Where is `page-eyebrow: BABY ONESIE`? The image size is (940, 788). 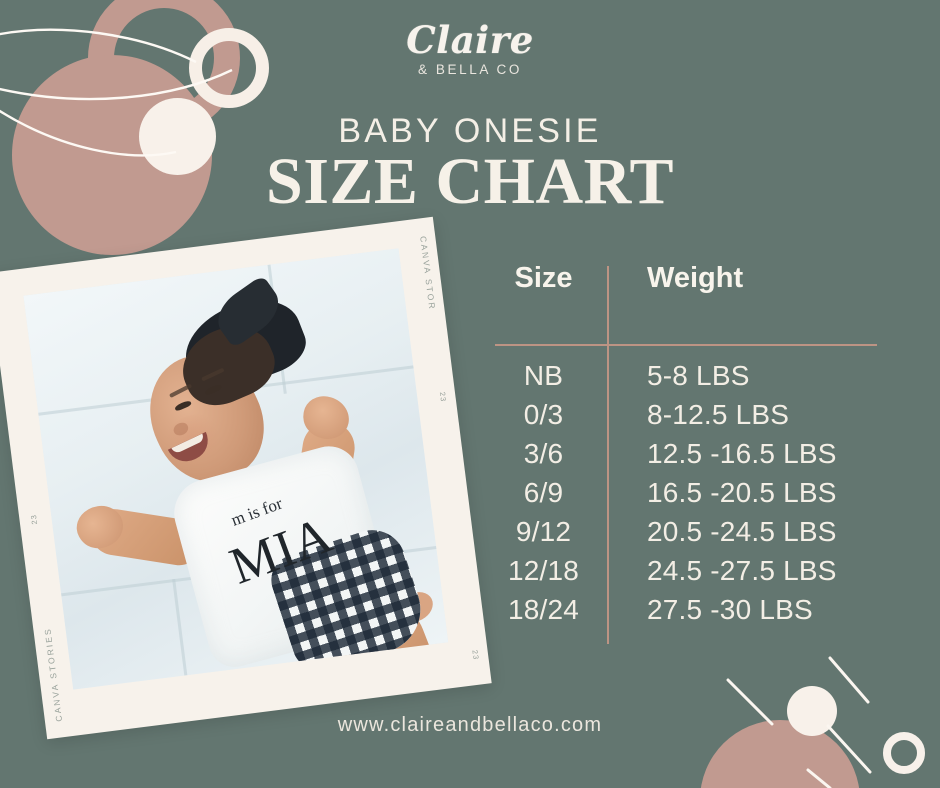 page-eyebrow: BABY ONESIE is located at coordinates (470, 131).